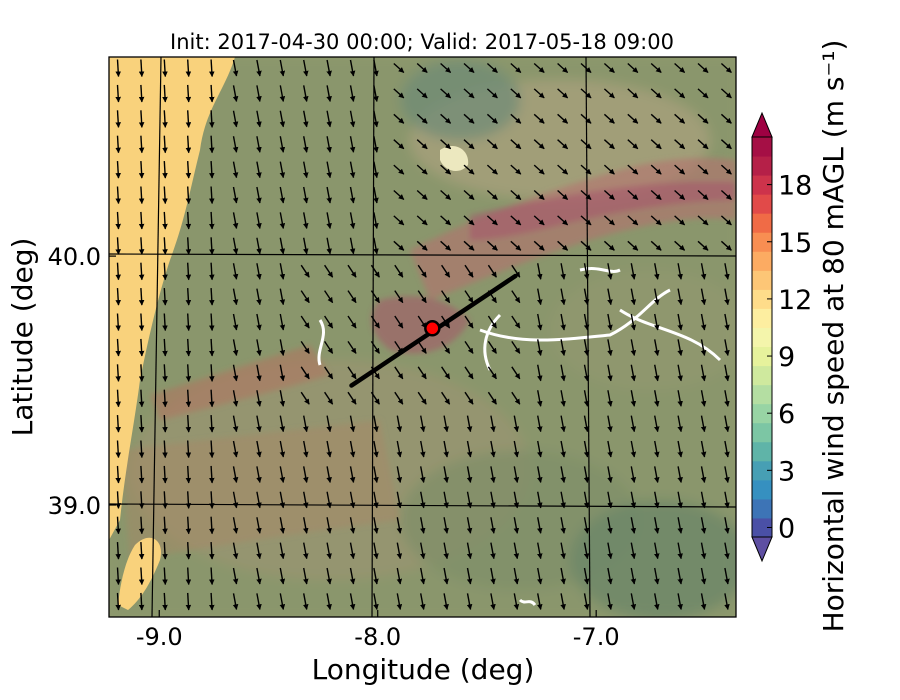 Image resolution: width=900 pixels, height=700 pixels. Describe the element at coordinates (159, 637) in the screenshot. I see `x-tick-label: -9.0` at that location.